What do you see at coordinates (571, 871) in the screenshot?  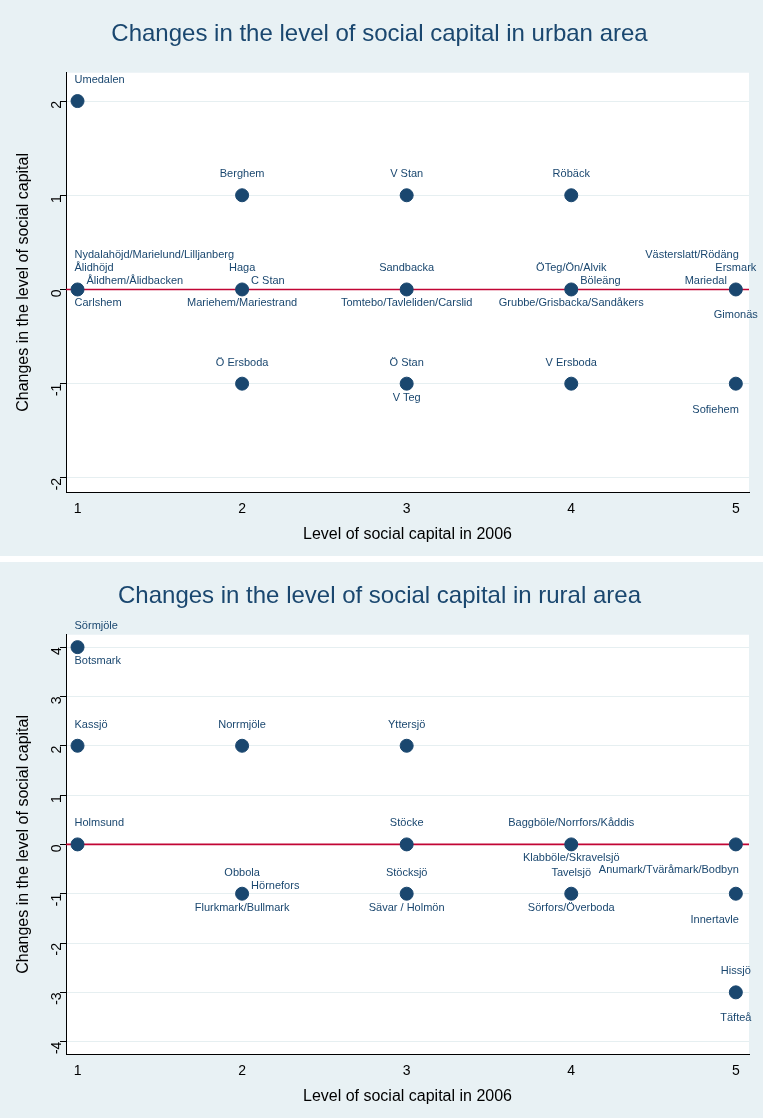 I see `annotation: Tavelsjö` at bounding box center [571, 871].